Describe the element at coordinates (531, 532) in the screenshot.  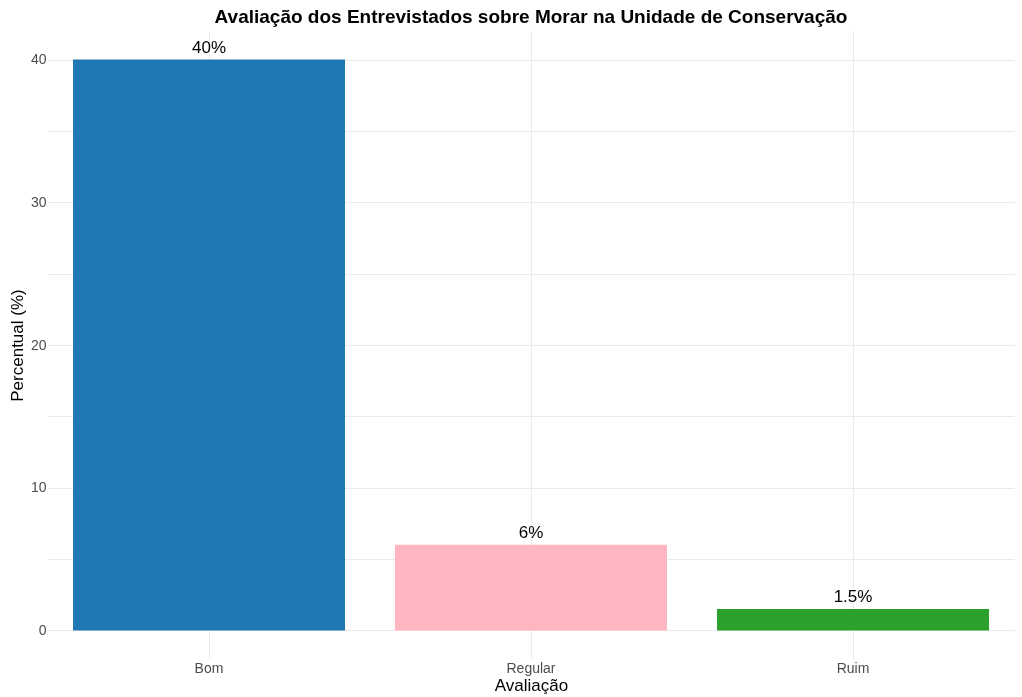
I see `data-label: 6%` at that location.